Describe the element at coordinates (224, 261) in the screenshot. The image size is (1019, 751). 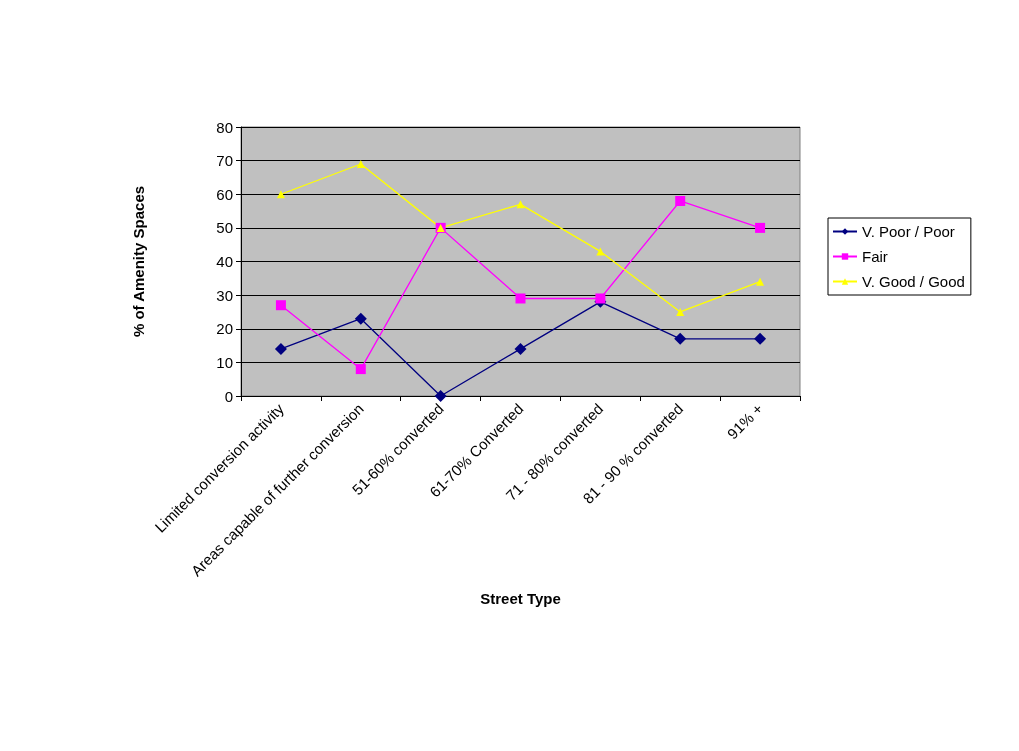
I see `y-tick-label: 40` at that location.